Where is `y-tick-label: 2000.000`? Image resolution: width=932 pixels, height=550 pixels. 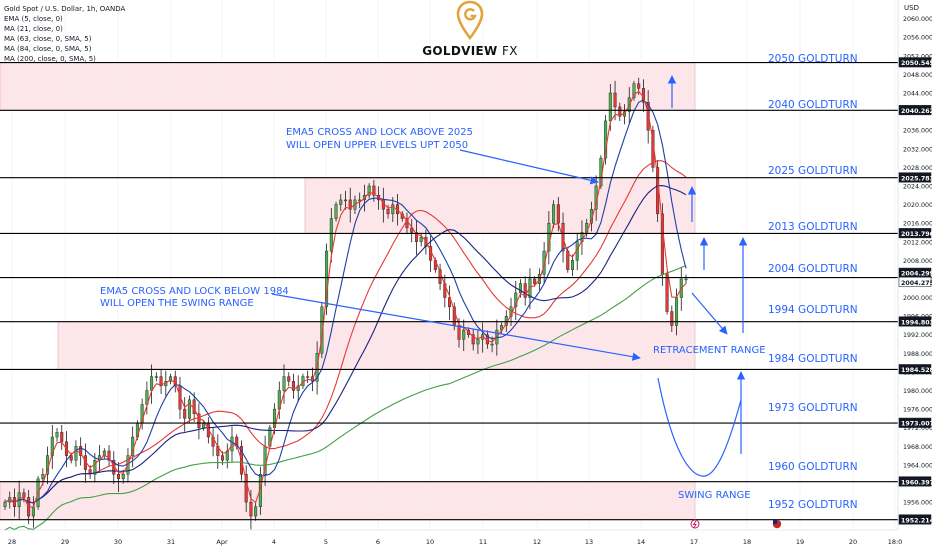
y-tick-label: 2000.000 is located at coordinates (917, 298).